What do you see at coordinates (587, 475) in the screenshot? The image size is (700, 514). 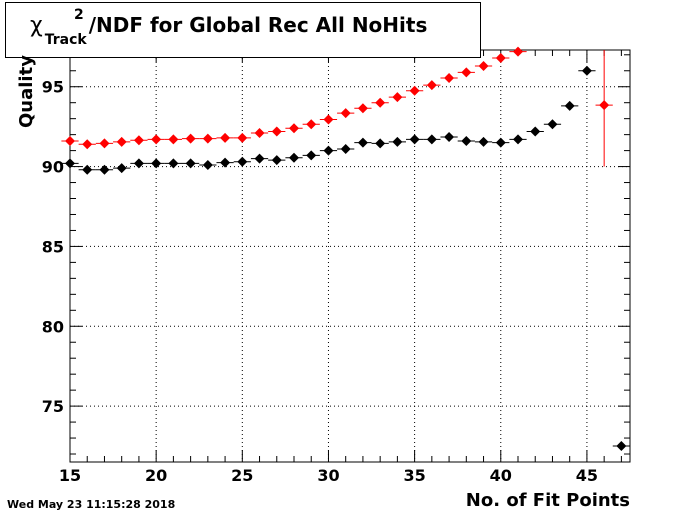 I see `x-tick-label: 45` at bounding box center [587, 475].